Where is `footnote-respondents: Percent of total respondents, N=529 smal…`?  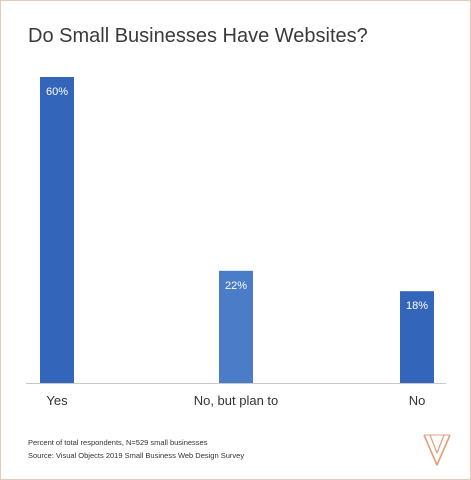 footnote-respondents: Percent of total respondents, N=529 smal… is located at coordinates (118, 442).